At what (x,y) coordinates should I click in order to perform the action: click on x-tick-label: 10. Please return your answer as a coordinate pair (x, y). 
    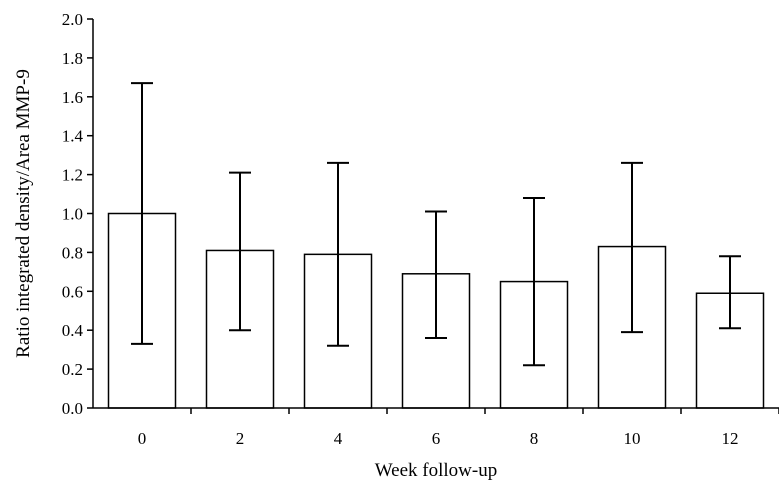
    Looking at the image, I should click on (632, 438).